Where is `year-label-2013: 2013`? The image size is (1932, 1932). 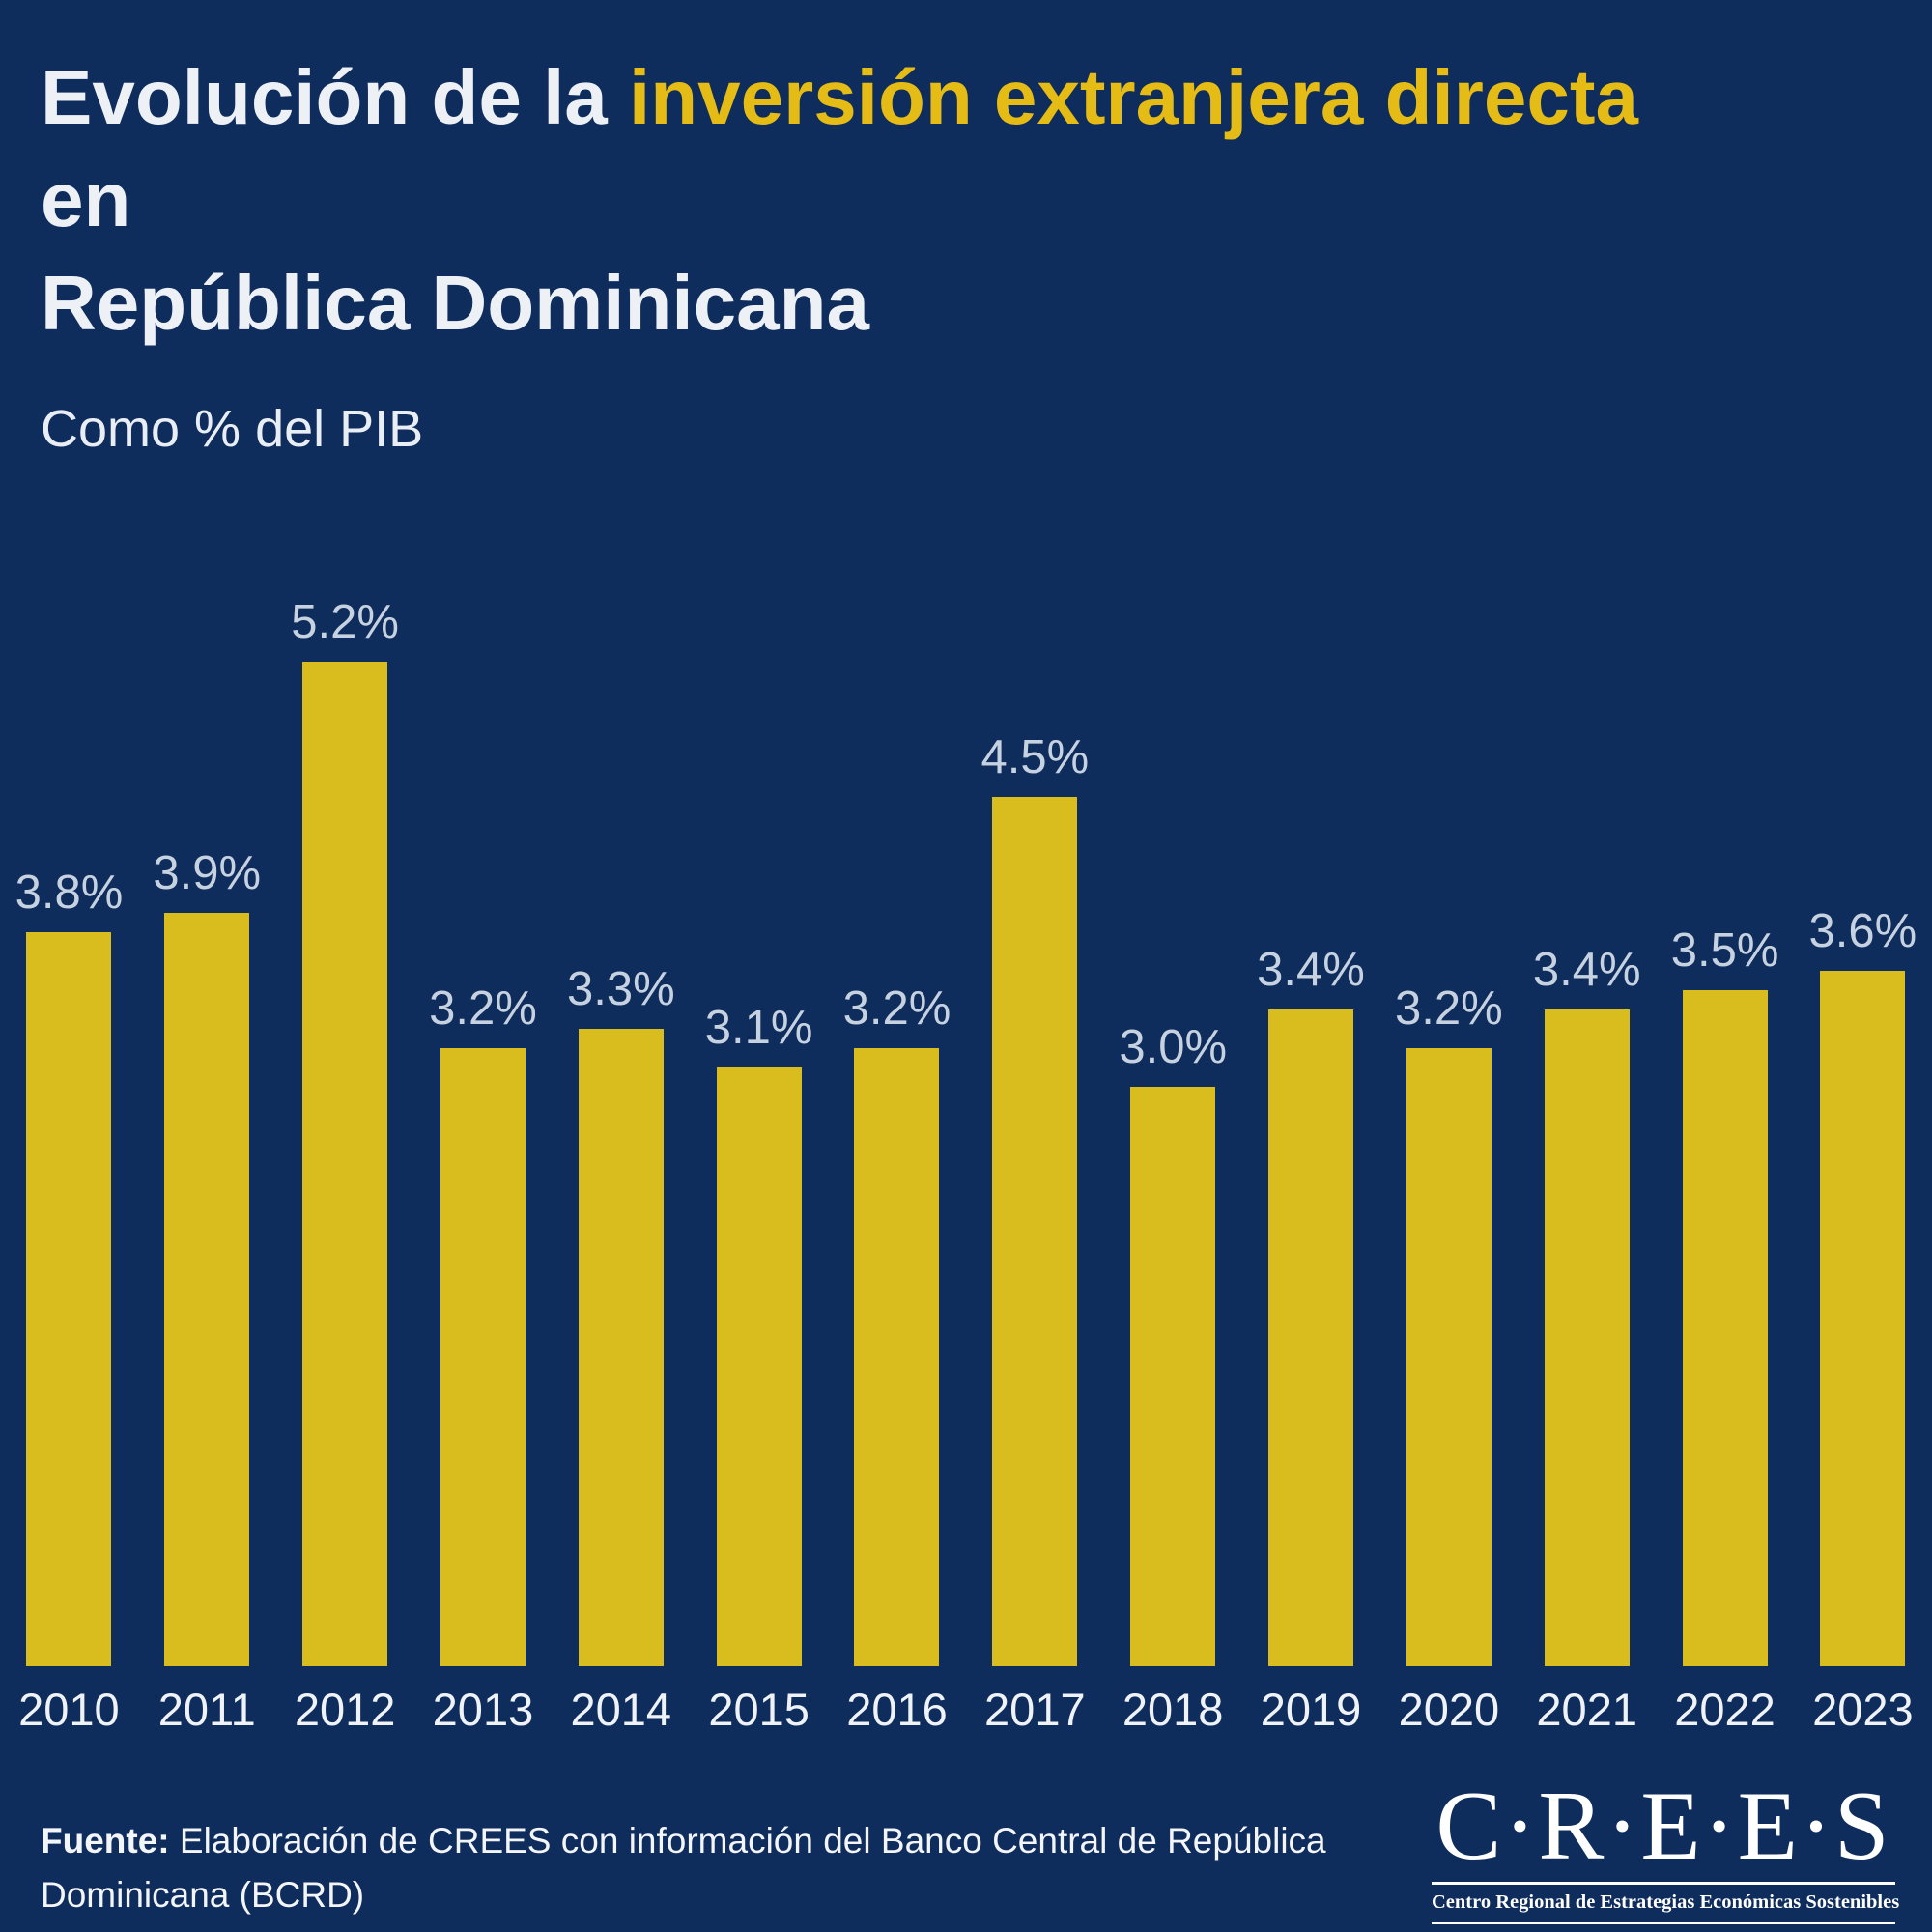 year-label-2013: 2013 is located at coordinates (483, 1709).